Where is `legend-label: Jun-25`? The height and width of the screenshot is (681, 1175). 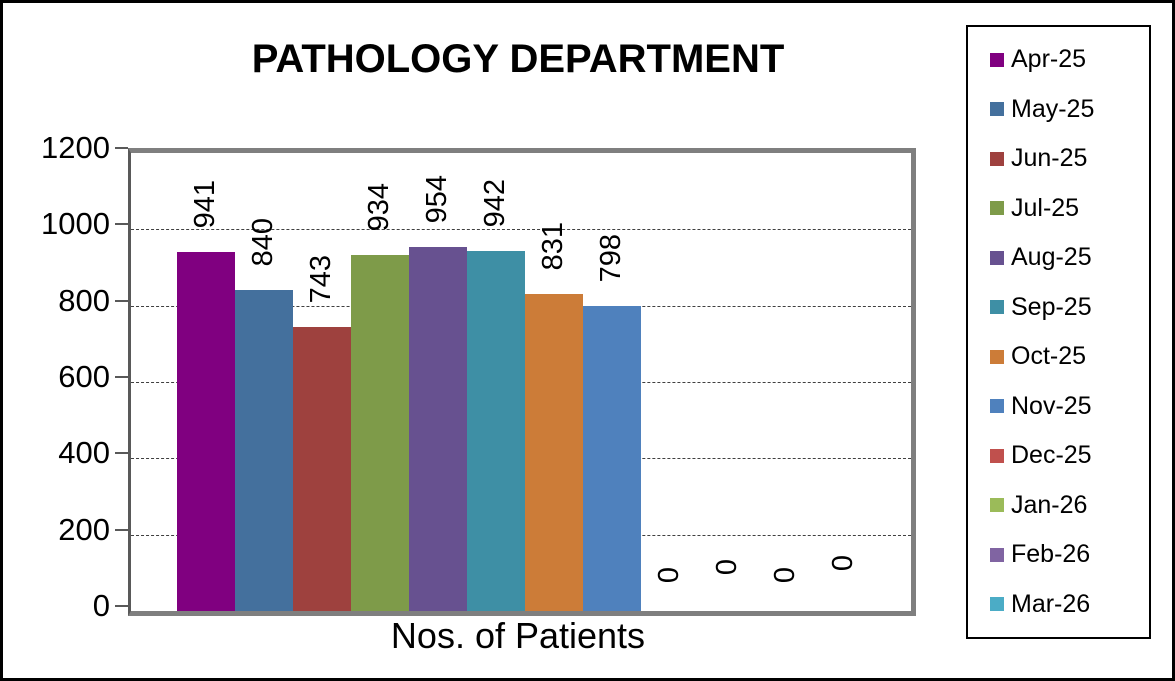
legend-label: Jun-25 is located at coordinates (1049, 158).